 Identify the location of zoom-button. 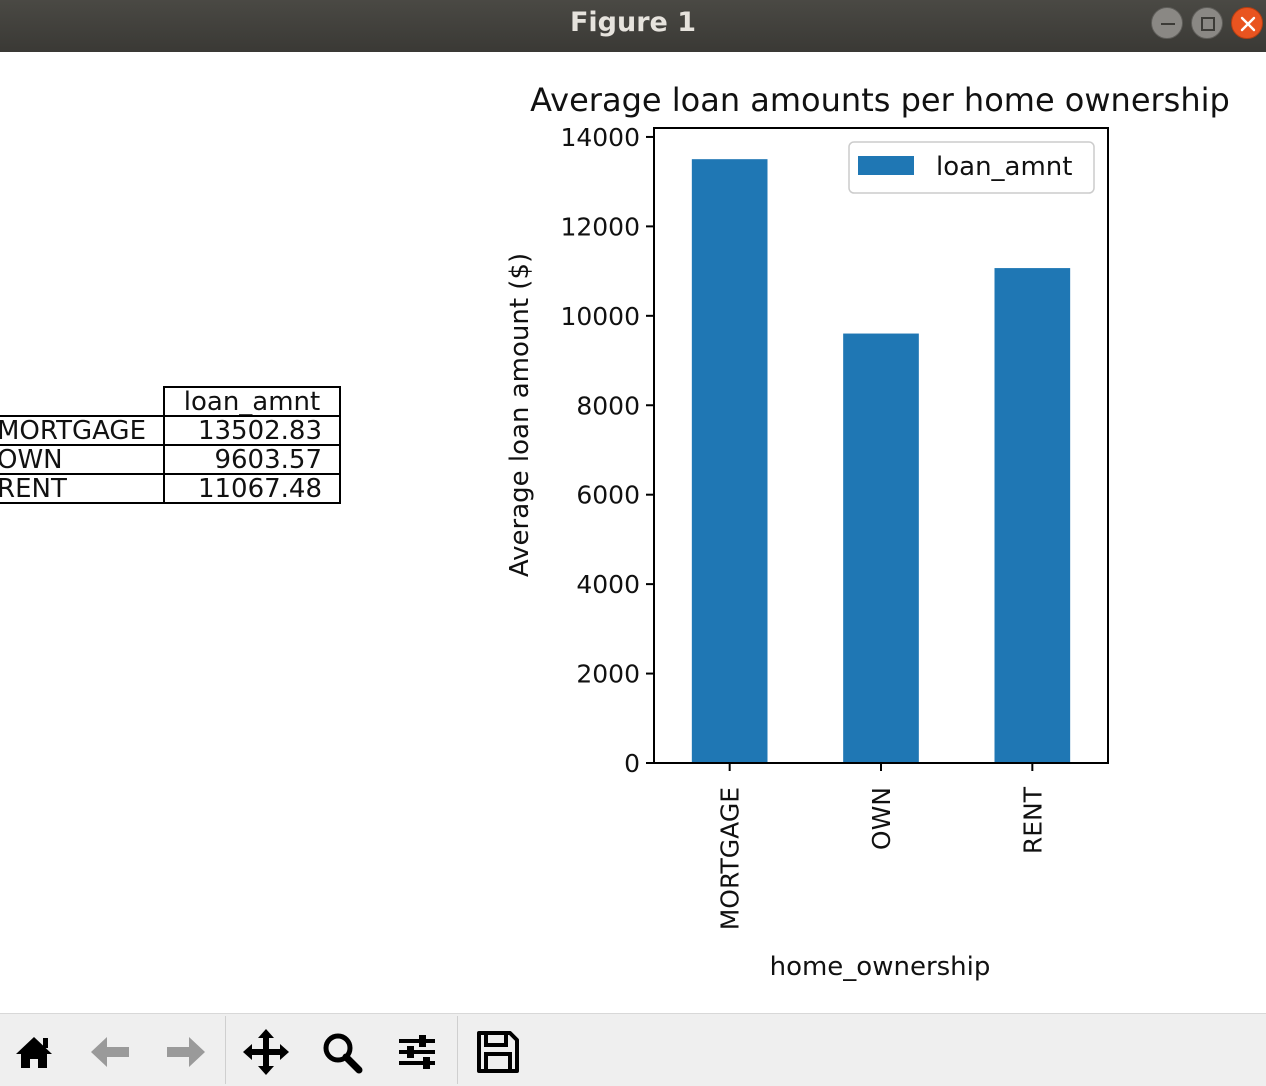
(341, 1052).